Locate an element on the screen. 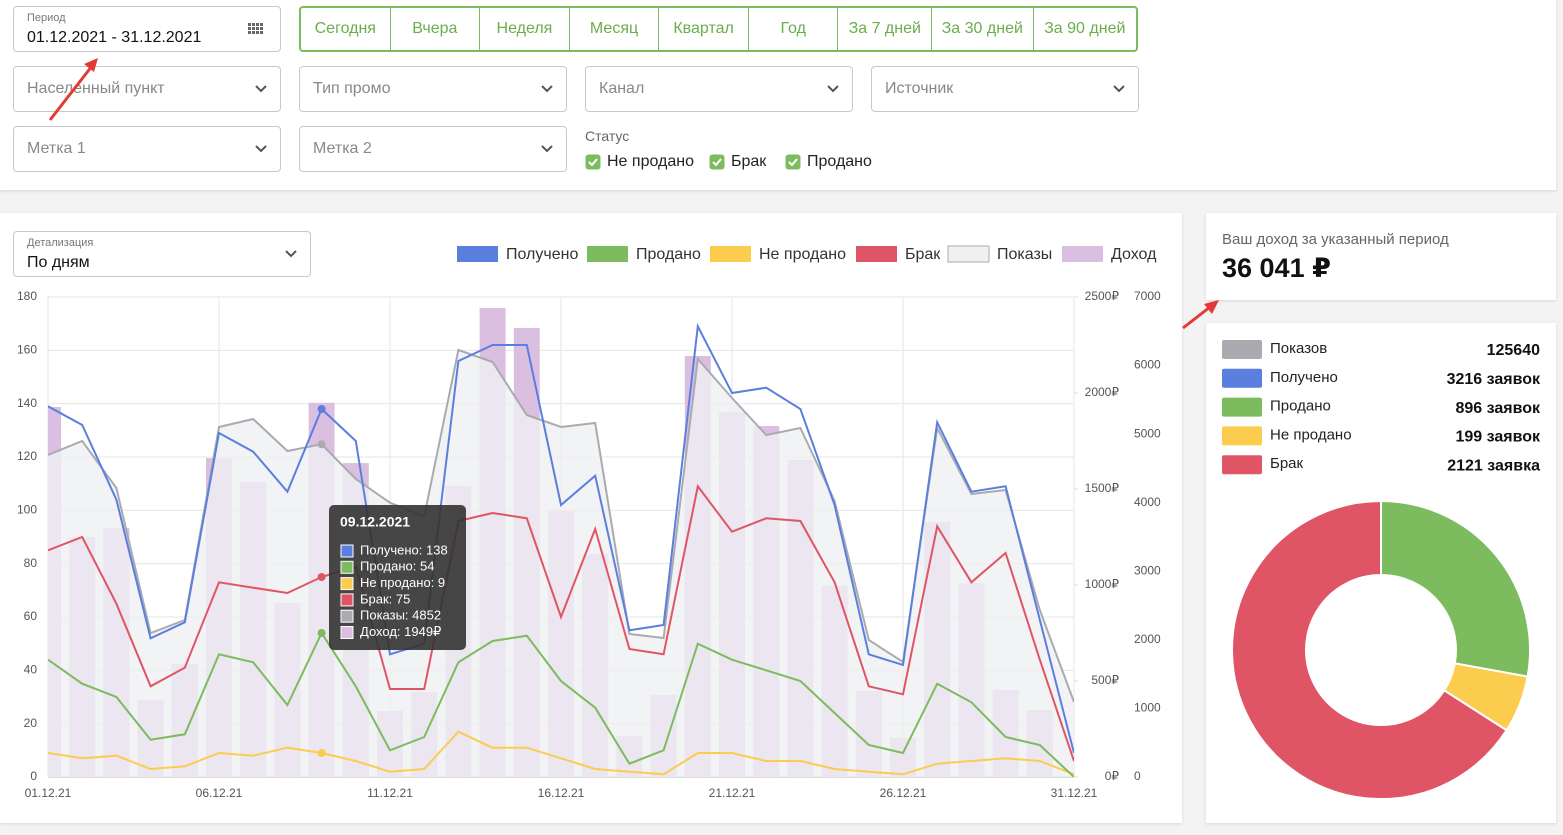  income-value: 36 041 ₽ is located at coordinates (1276, 268).